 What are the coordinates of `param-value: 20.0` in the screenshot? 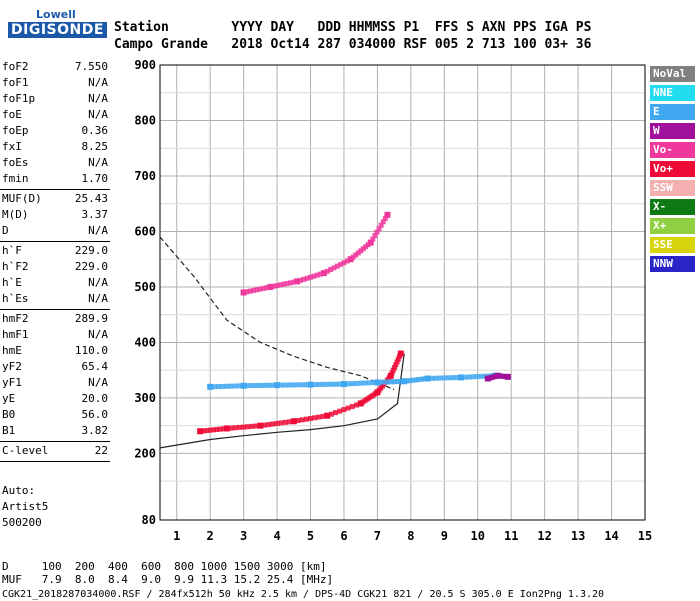 It's located at (95, 398).